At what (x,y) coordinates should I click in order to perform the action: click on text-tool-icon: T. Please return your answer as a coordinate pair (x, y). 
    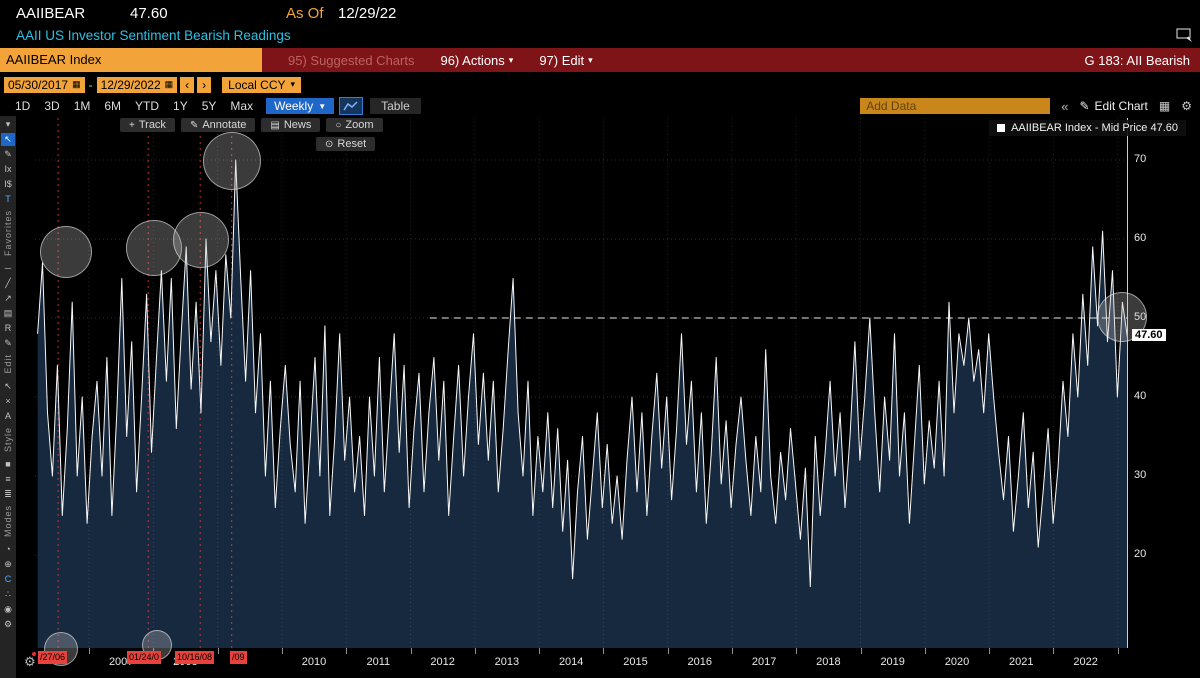
    Looking at the image, I should click on (8, 199).